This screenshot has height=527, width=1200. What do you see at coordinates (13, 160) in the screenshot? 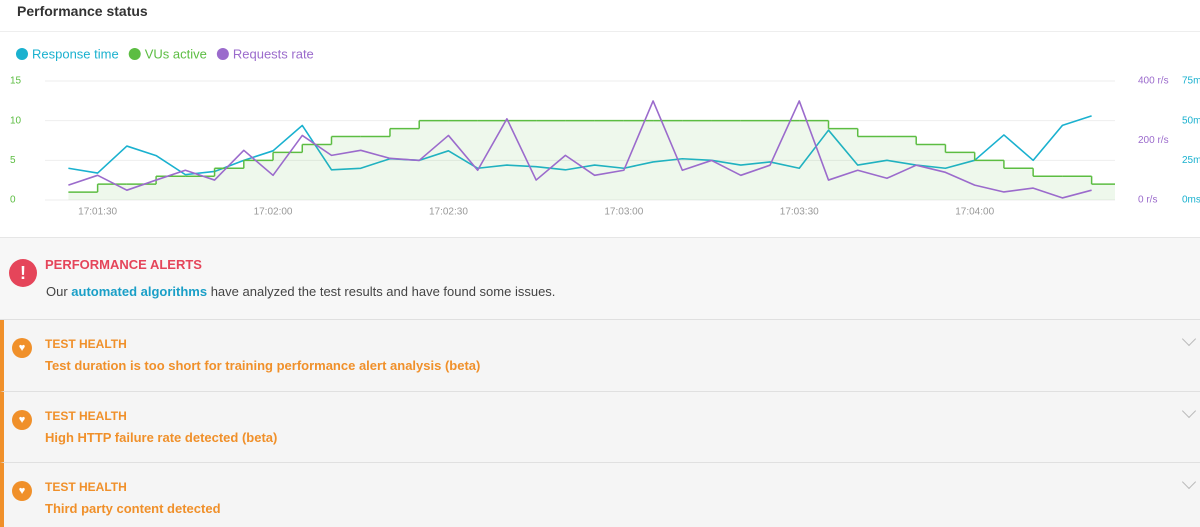
I see `y-tick-label: 5` at bounding box center [13, 160].